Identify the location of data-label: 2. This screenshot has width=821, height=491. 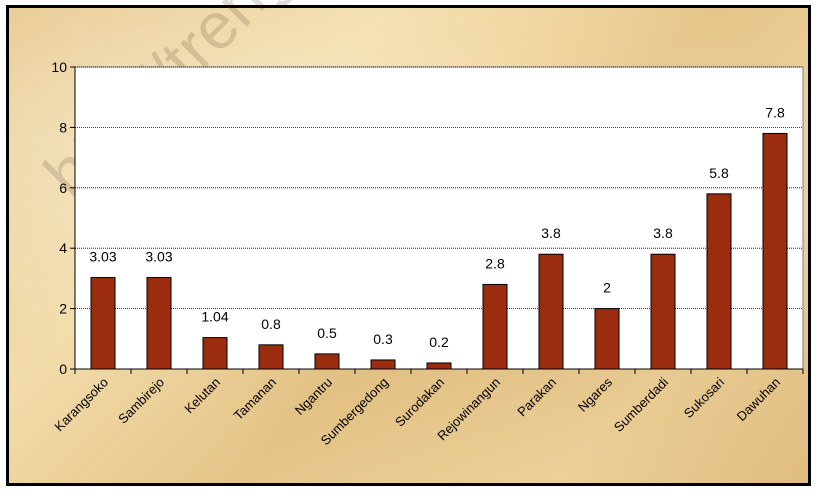
(607, 288).